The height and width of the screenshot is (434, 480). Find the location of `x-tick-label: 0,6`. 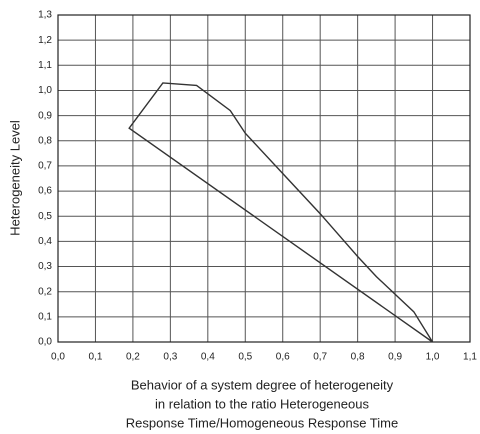

x-tick-label: 0,6 is located at coordinates (283, 357).